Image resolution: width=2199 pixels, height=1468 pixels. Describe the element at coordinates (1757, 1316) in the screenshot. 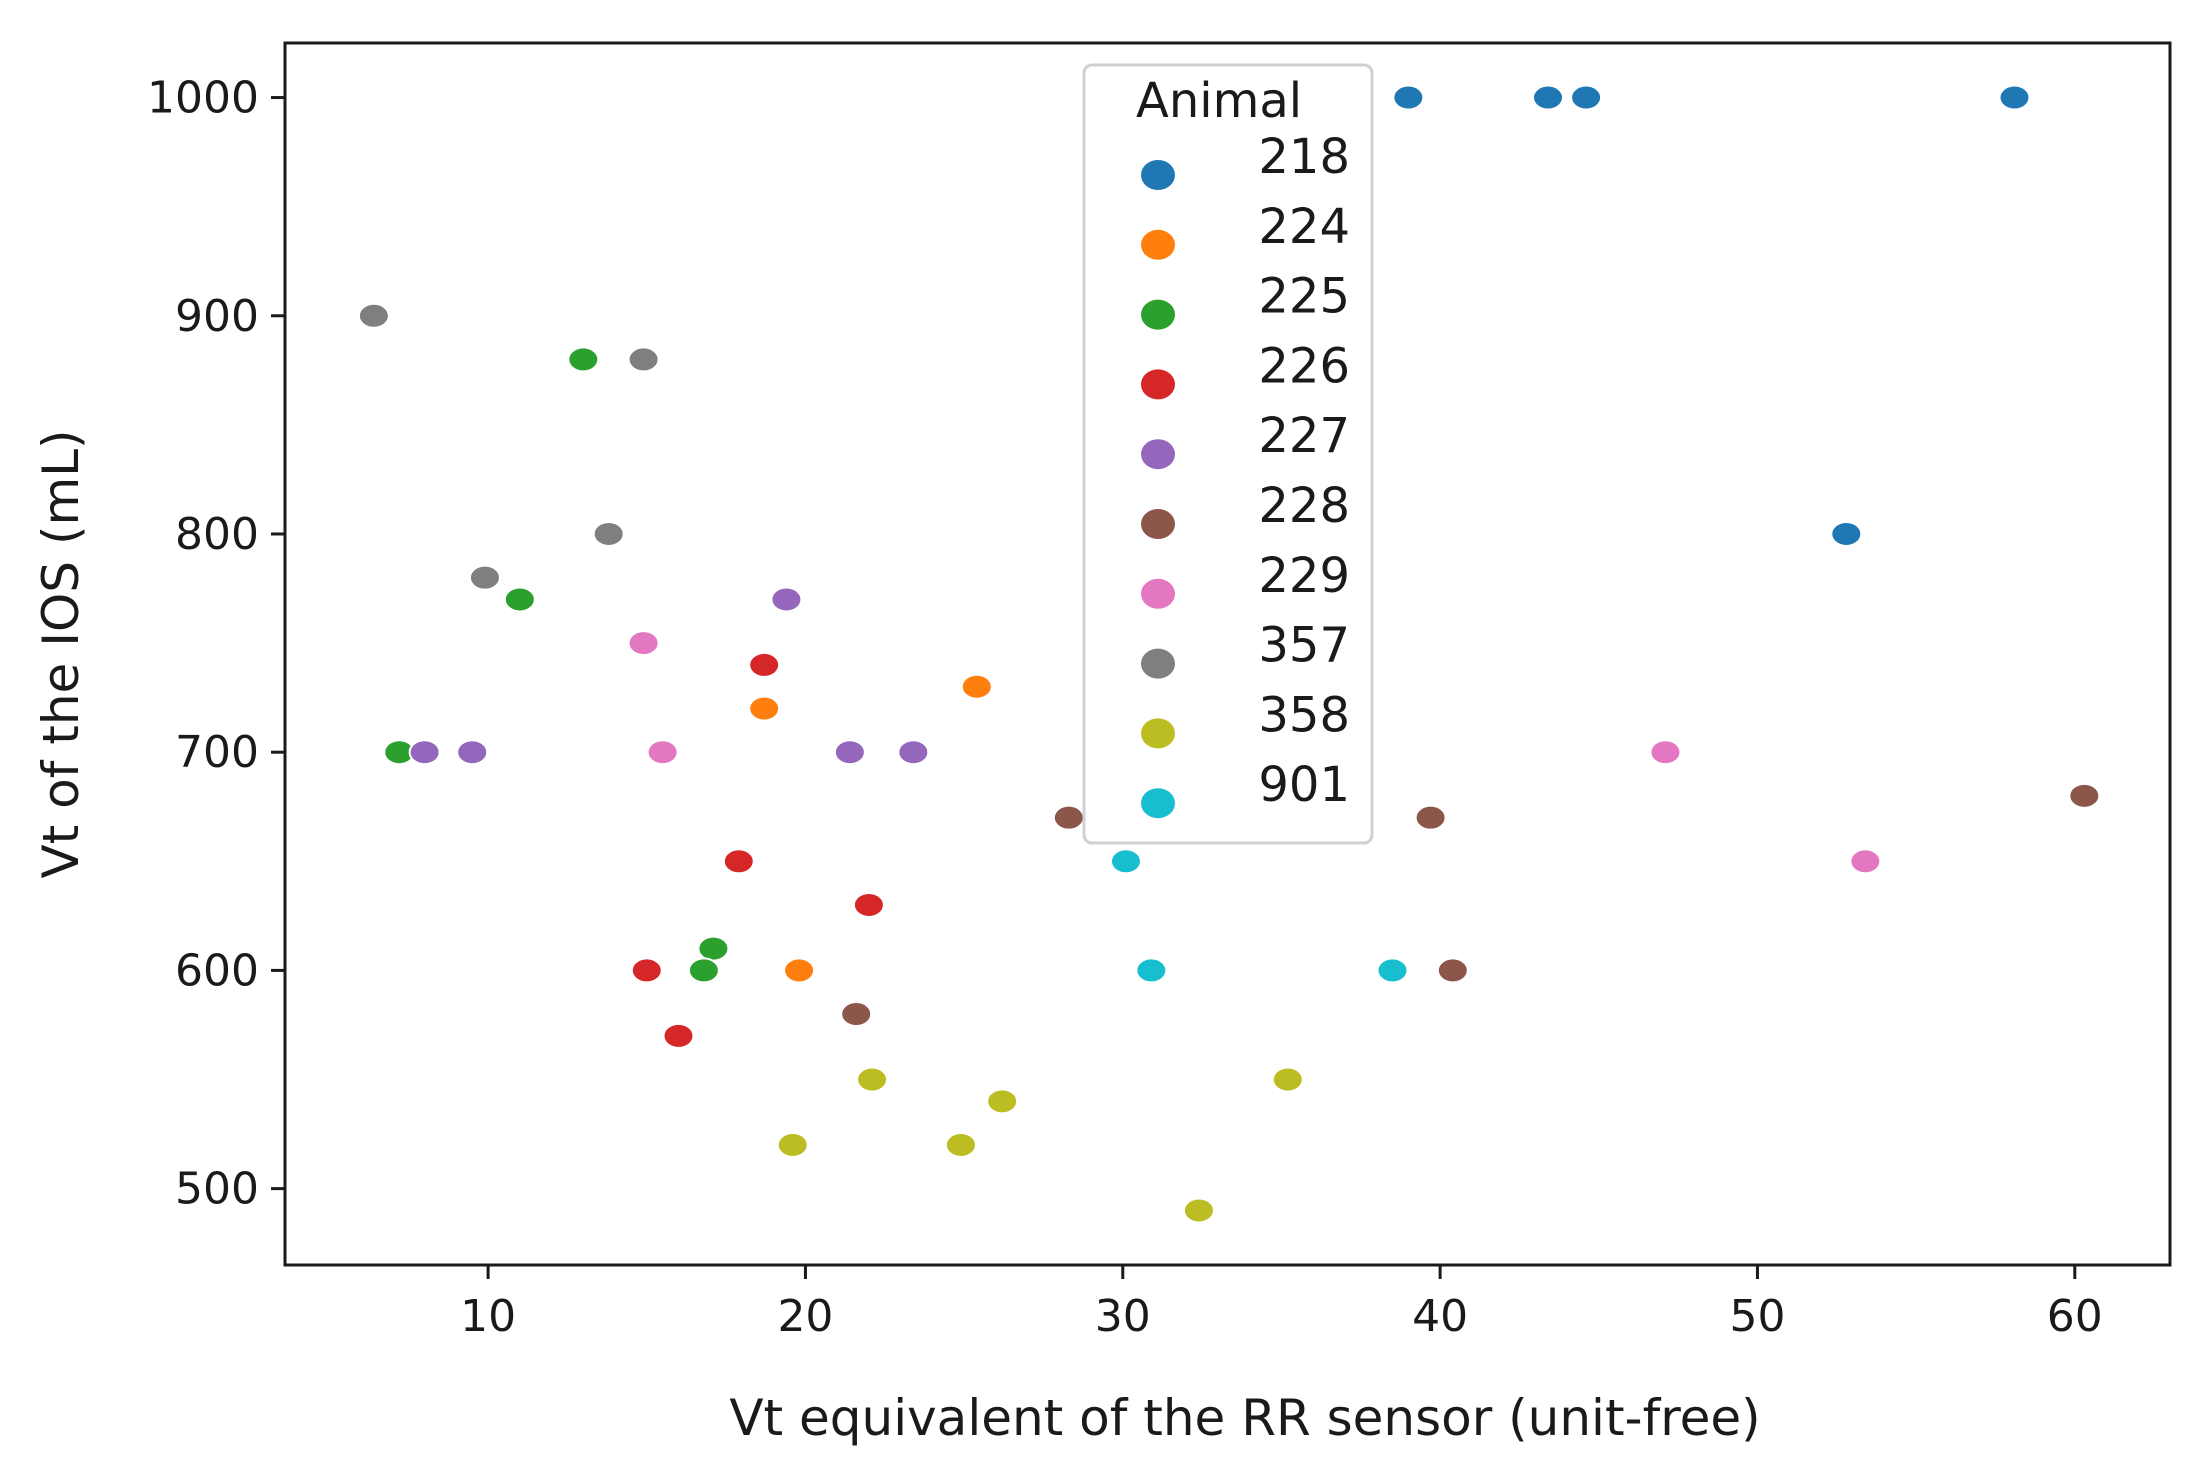

I see `x-tick-label: 50` at that location.